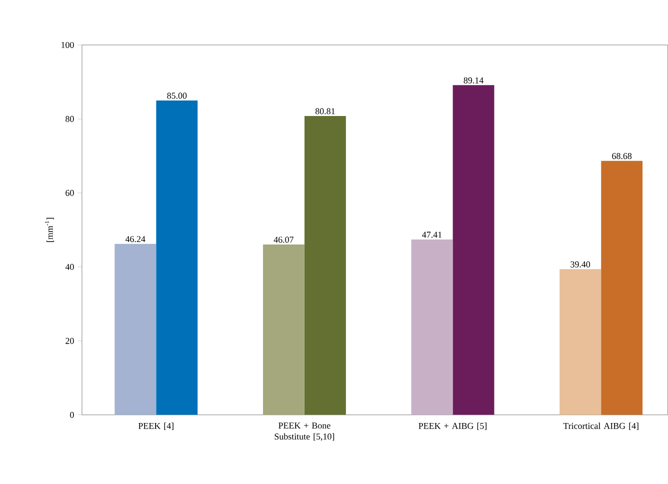  Describe the element at coordinates (304, 431) in the screenshot. I see `x-tick-label: PEEK + Bone Substitute [5,10]` at that location.